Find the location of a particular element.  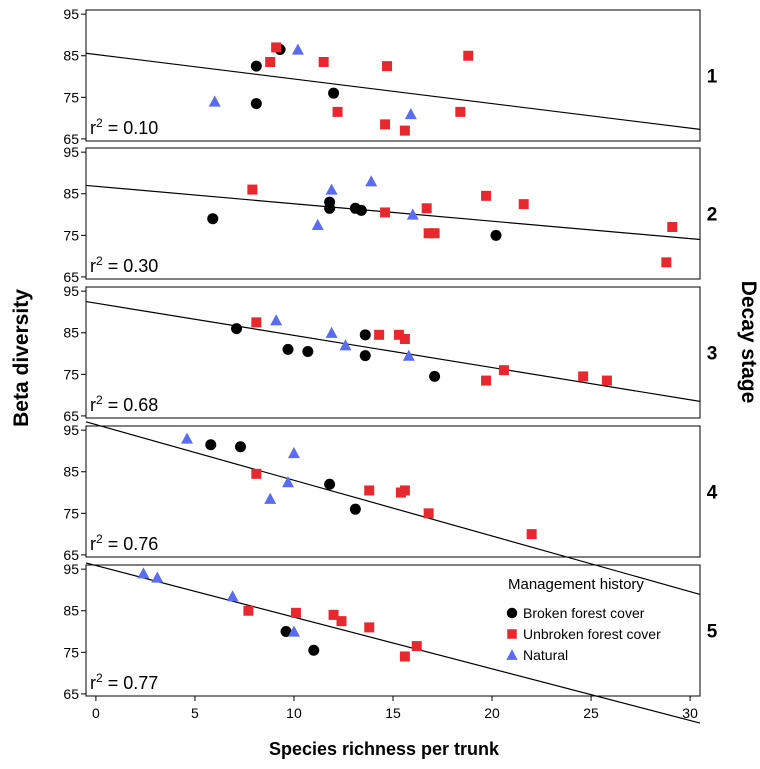

r-squared-label: r2 = 0.76 is located at coordinates (124, 543).